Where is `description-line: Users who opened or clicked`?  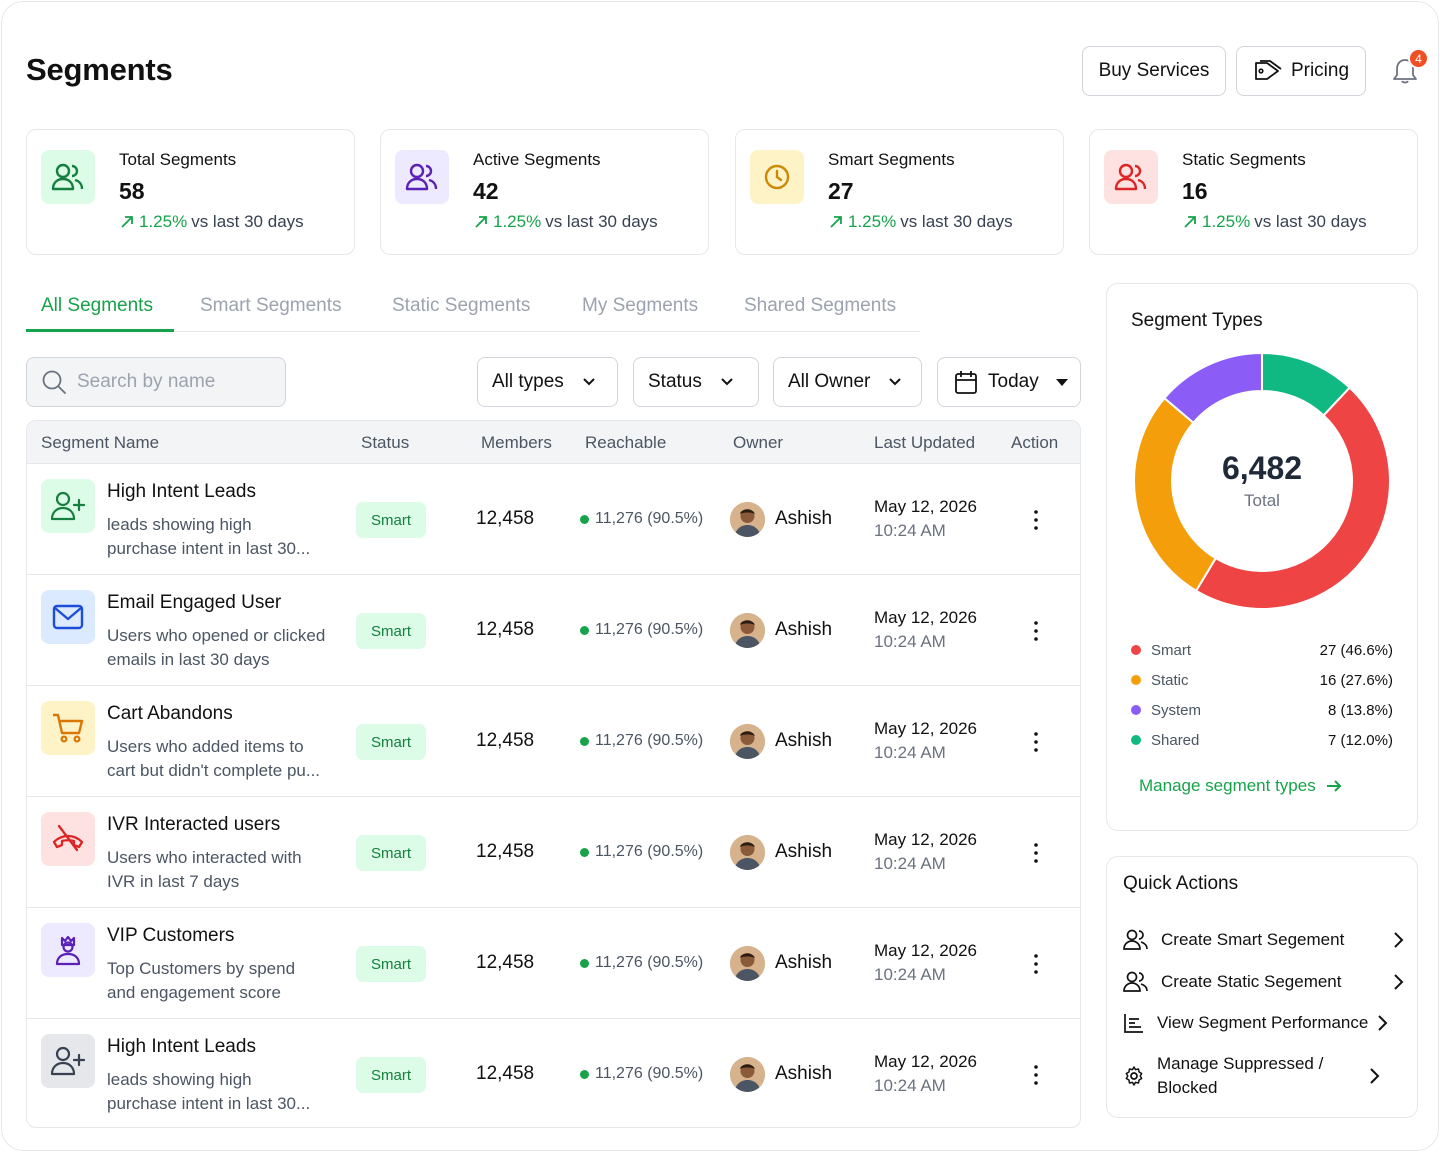 description-line: Users who opened or clicked is located at coordinates (216, 635).